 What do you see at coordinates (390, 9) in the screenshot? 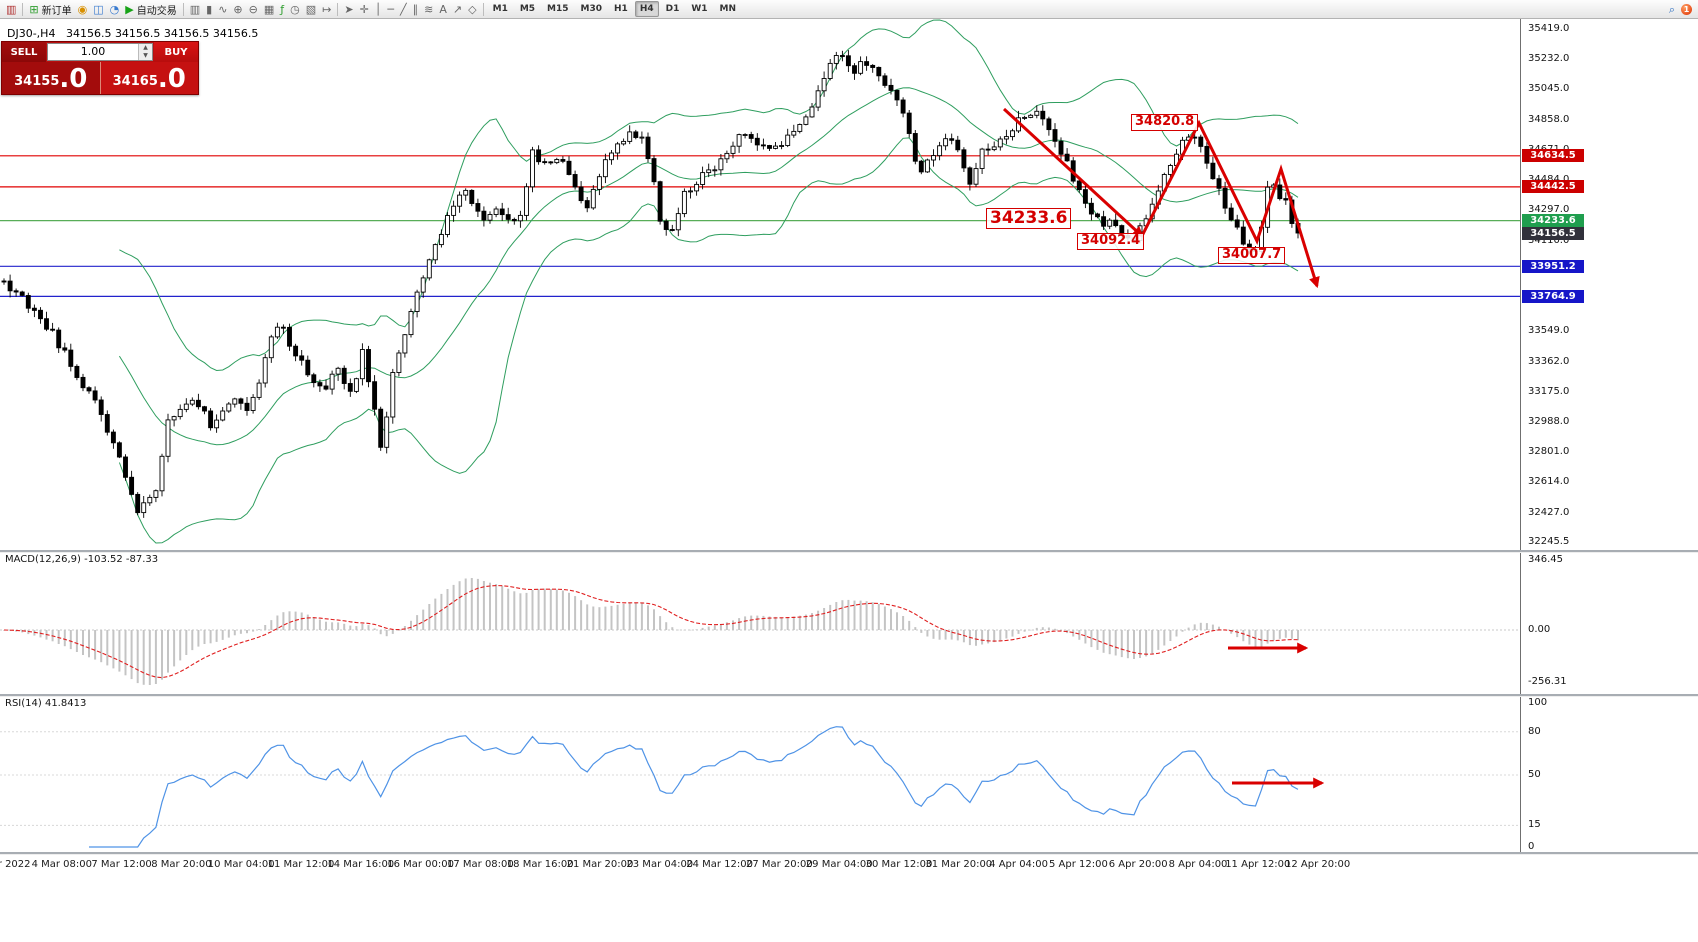
I see `horizontal-line-icon: ─` at bounding box center [390, 9].